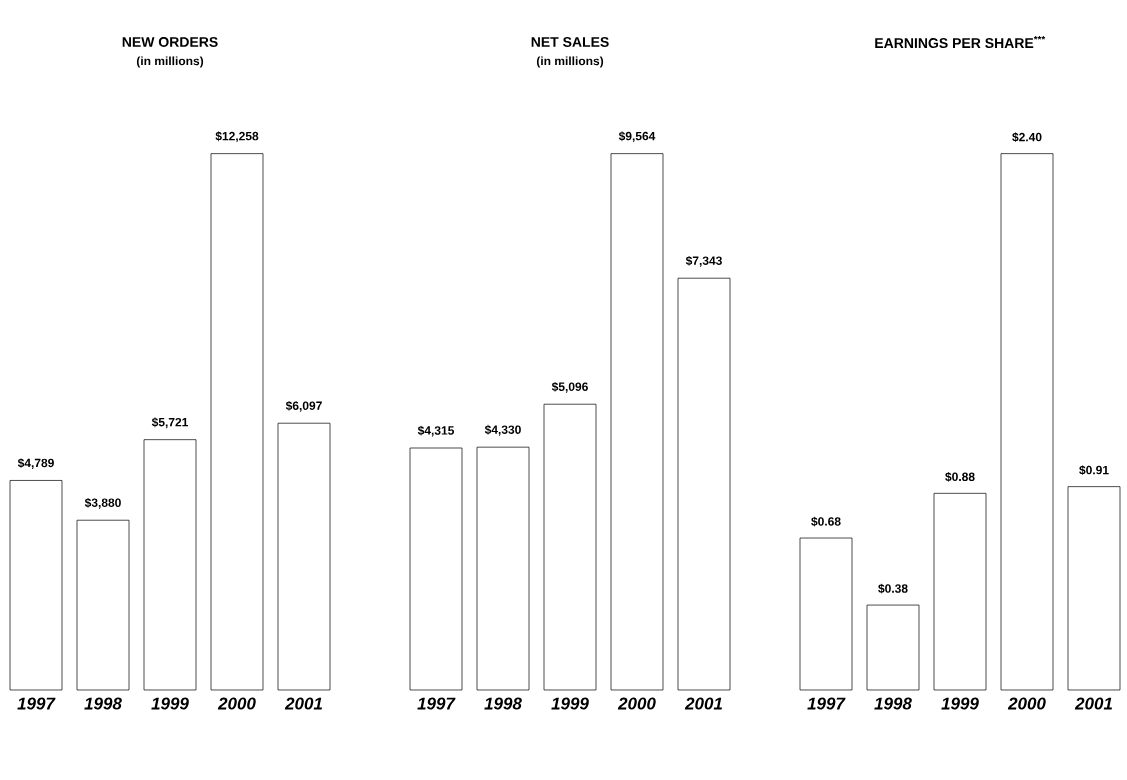 This screenshot has width=1127, height=780. I want to click on data-label: $0.68, so click(826, 521).